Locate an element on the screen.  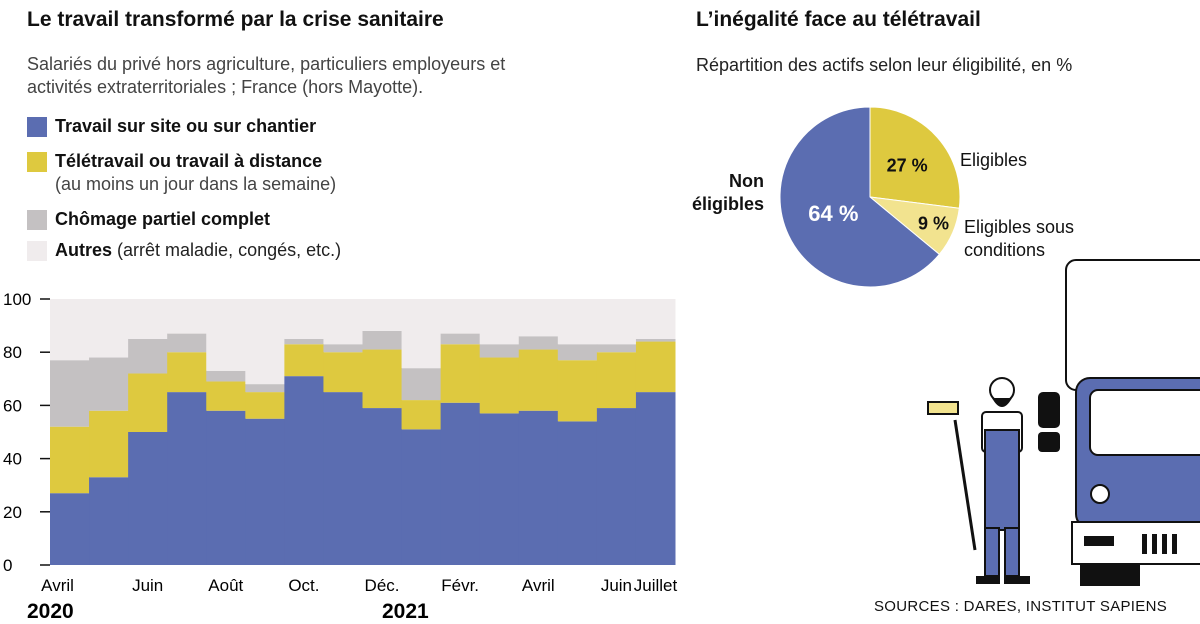
year-label: 2021 is located at coordinates (405, 611).